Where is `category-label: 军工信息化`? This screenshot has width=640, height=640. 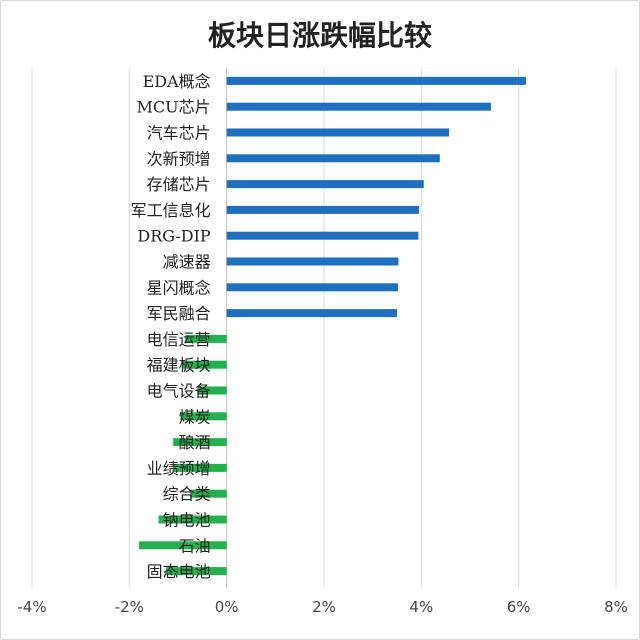 category-label: 军工信息化 is located at coordinates (171, 210).